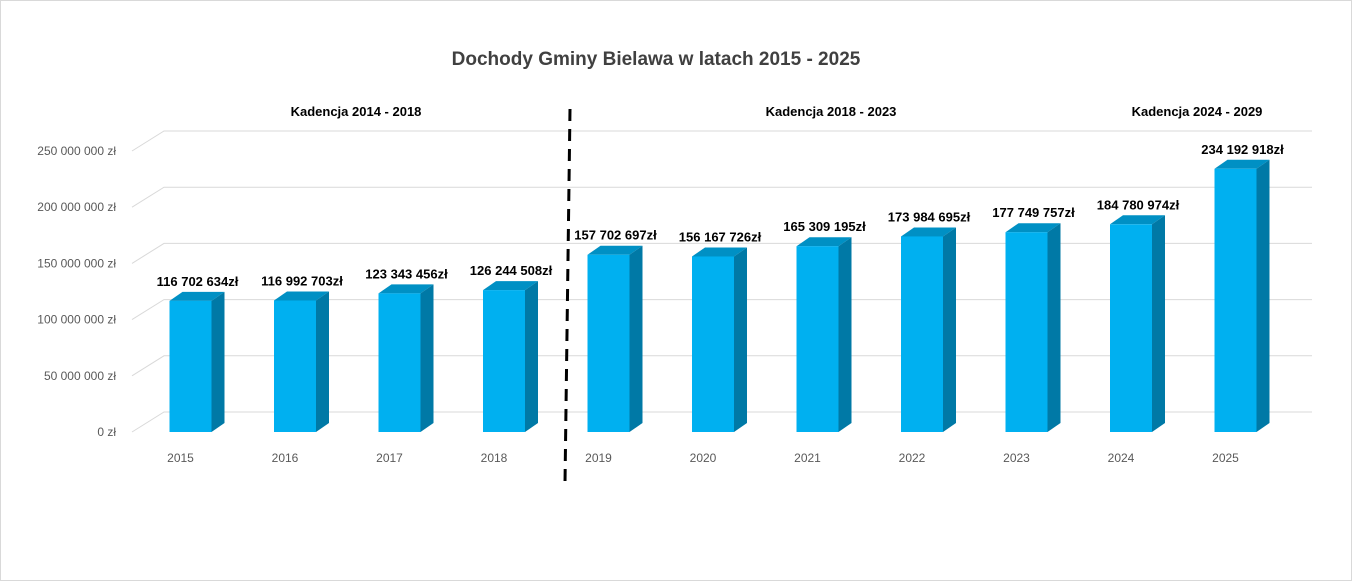 The image size is (1352, 581). I want to click on x-tick-label: 2018, so click(494, 458).